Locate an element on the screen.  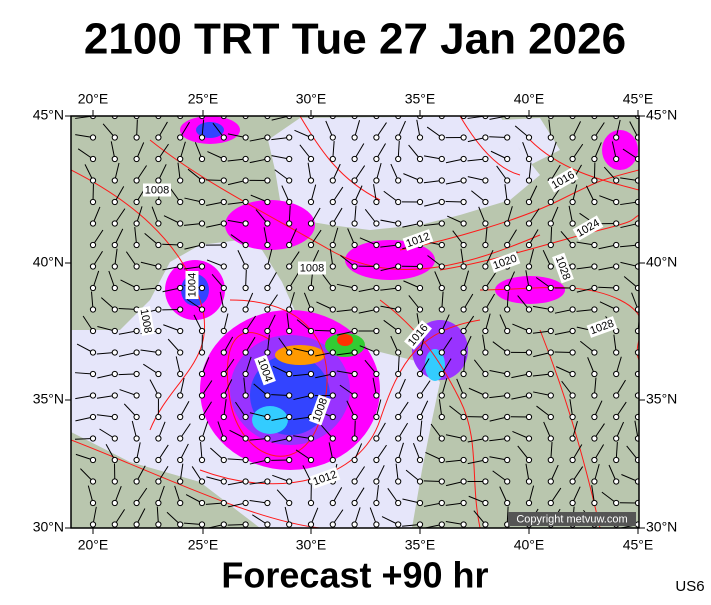
isobar-label: 1004 is located at coordinates (192, 285).